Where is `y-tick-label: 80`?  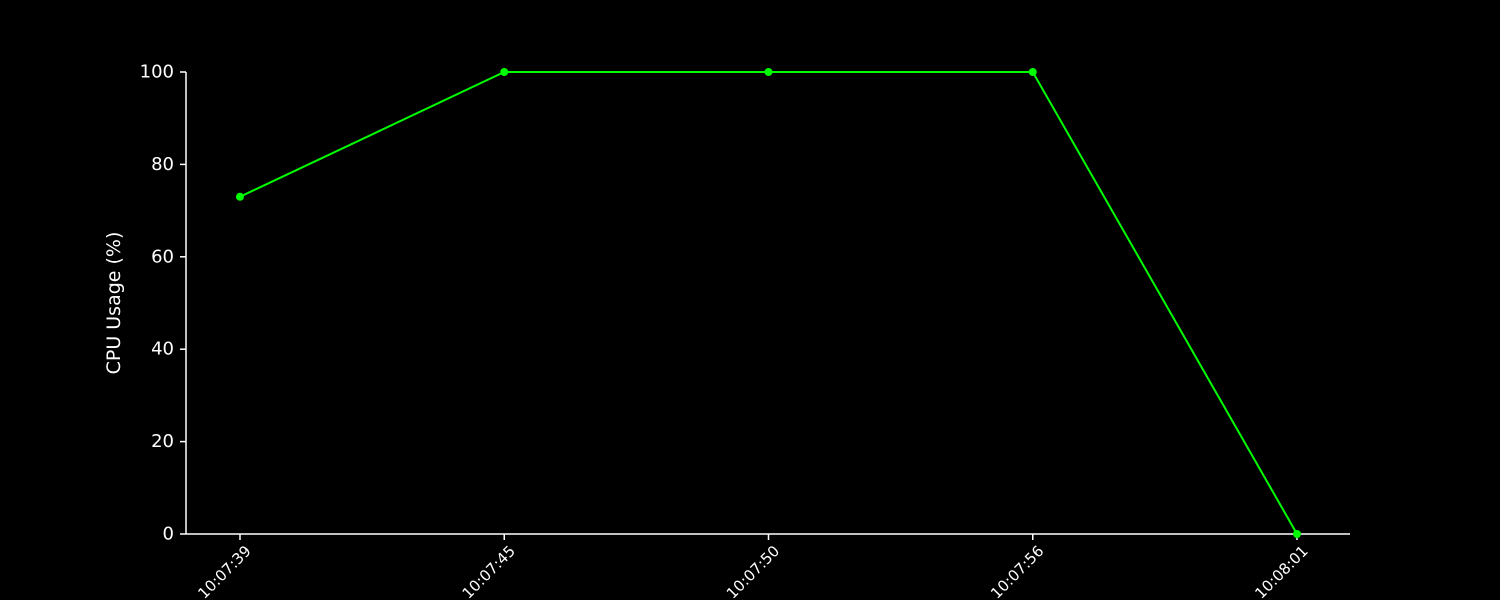
y-tick-label: 80 is located at coordinates (162, 164).